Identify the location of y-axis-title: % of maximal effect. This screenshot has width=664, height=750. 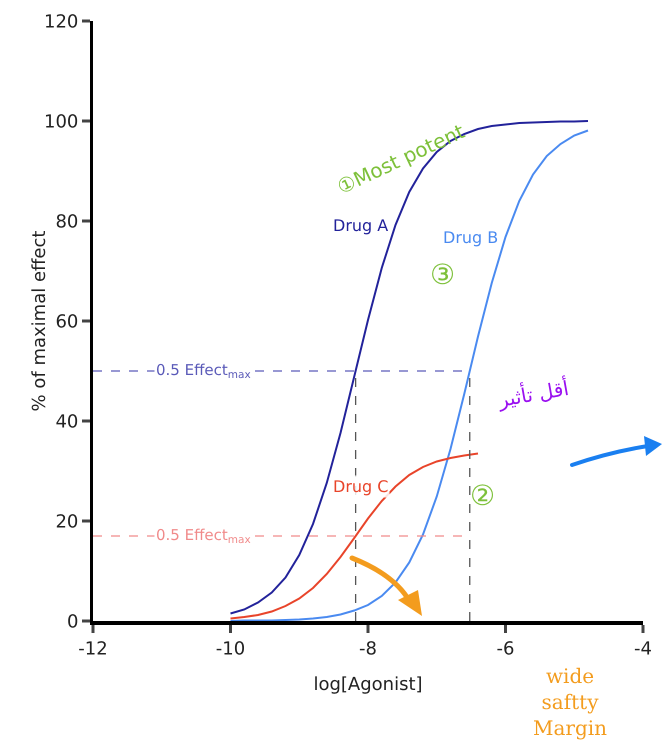
(39, 321).